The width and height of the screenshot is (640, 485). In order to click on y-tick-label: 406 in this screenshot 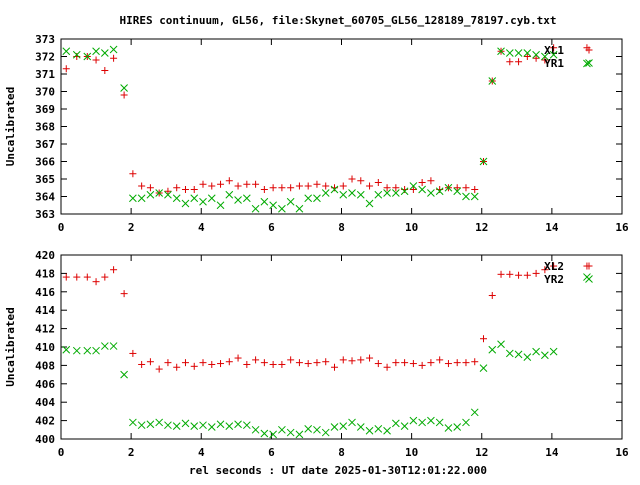, I will do `click(45, 384)`.